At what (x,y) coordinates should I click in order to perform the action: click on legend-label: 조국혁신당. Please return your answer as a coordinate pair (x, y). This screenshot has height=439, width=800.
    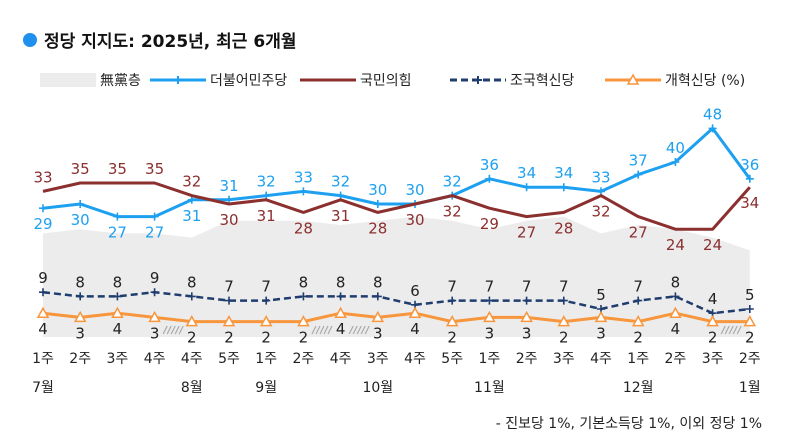
    Looking at the image, I should click on (542, 81).